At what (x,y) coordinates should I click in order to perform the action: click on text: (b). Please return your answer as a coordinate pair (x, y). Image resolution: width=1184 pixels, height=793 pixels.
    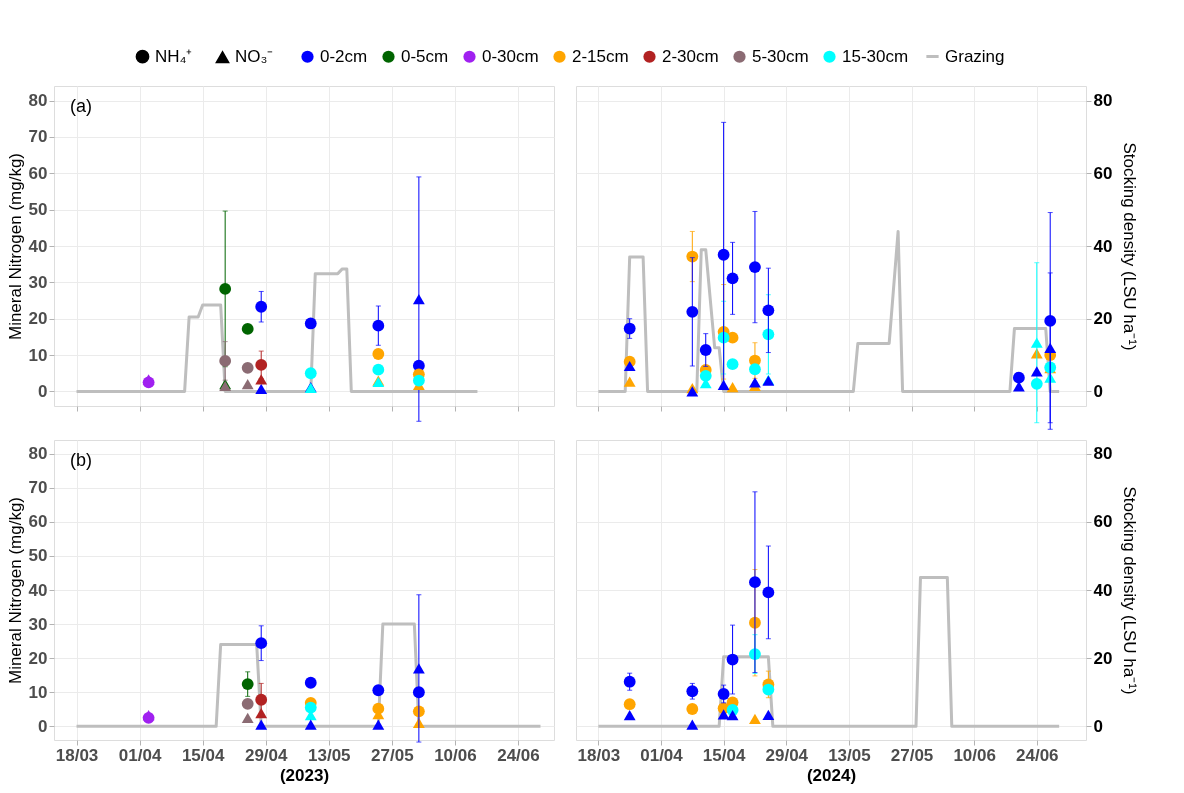
    Looking at the image, I should click on (81, 460).